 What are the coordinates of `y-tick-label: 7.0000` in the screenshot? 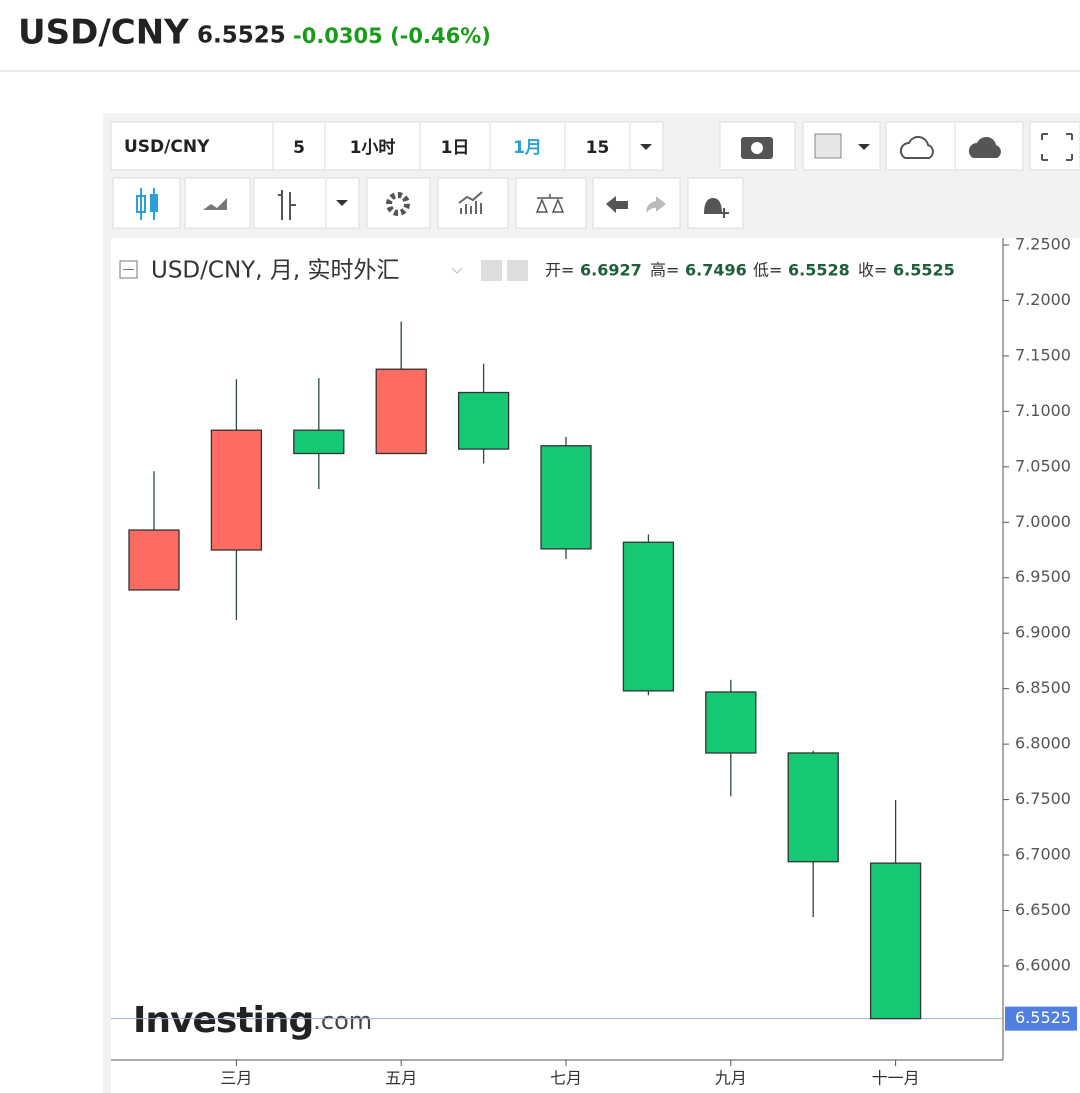 It's located at (1043, 521).